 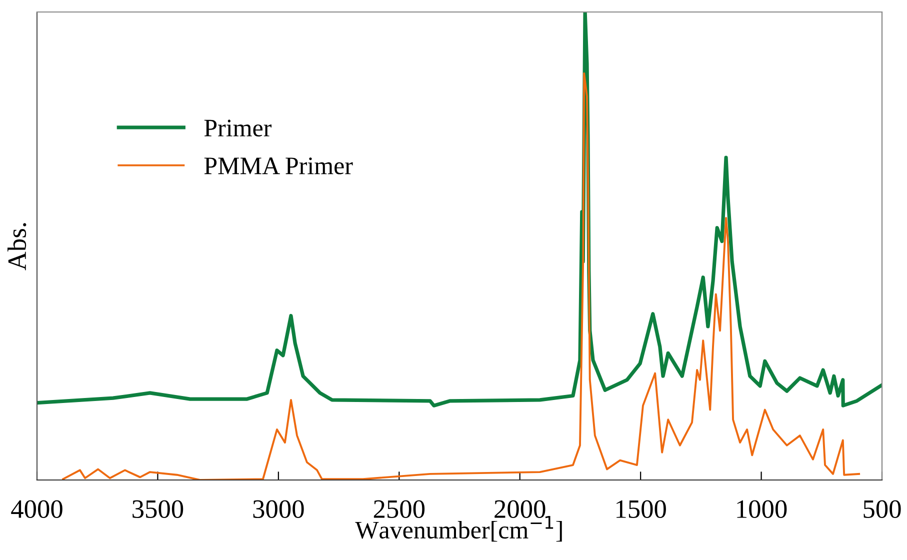 What do you see at coordinates (158, 509) in the screenshot?
I see `x-tick-label: 3500` at bounding box center [158, 509].